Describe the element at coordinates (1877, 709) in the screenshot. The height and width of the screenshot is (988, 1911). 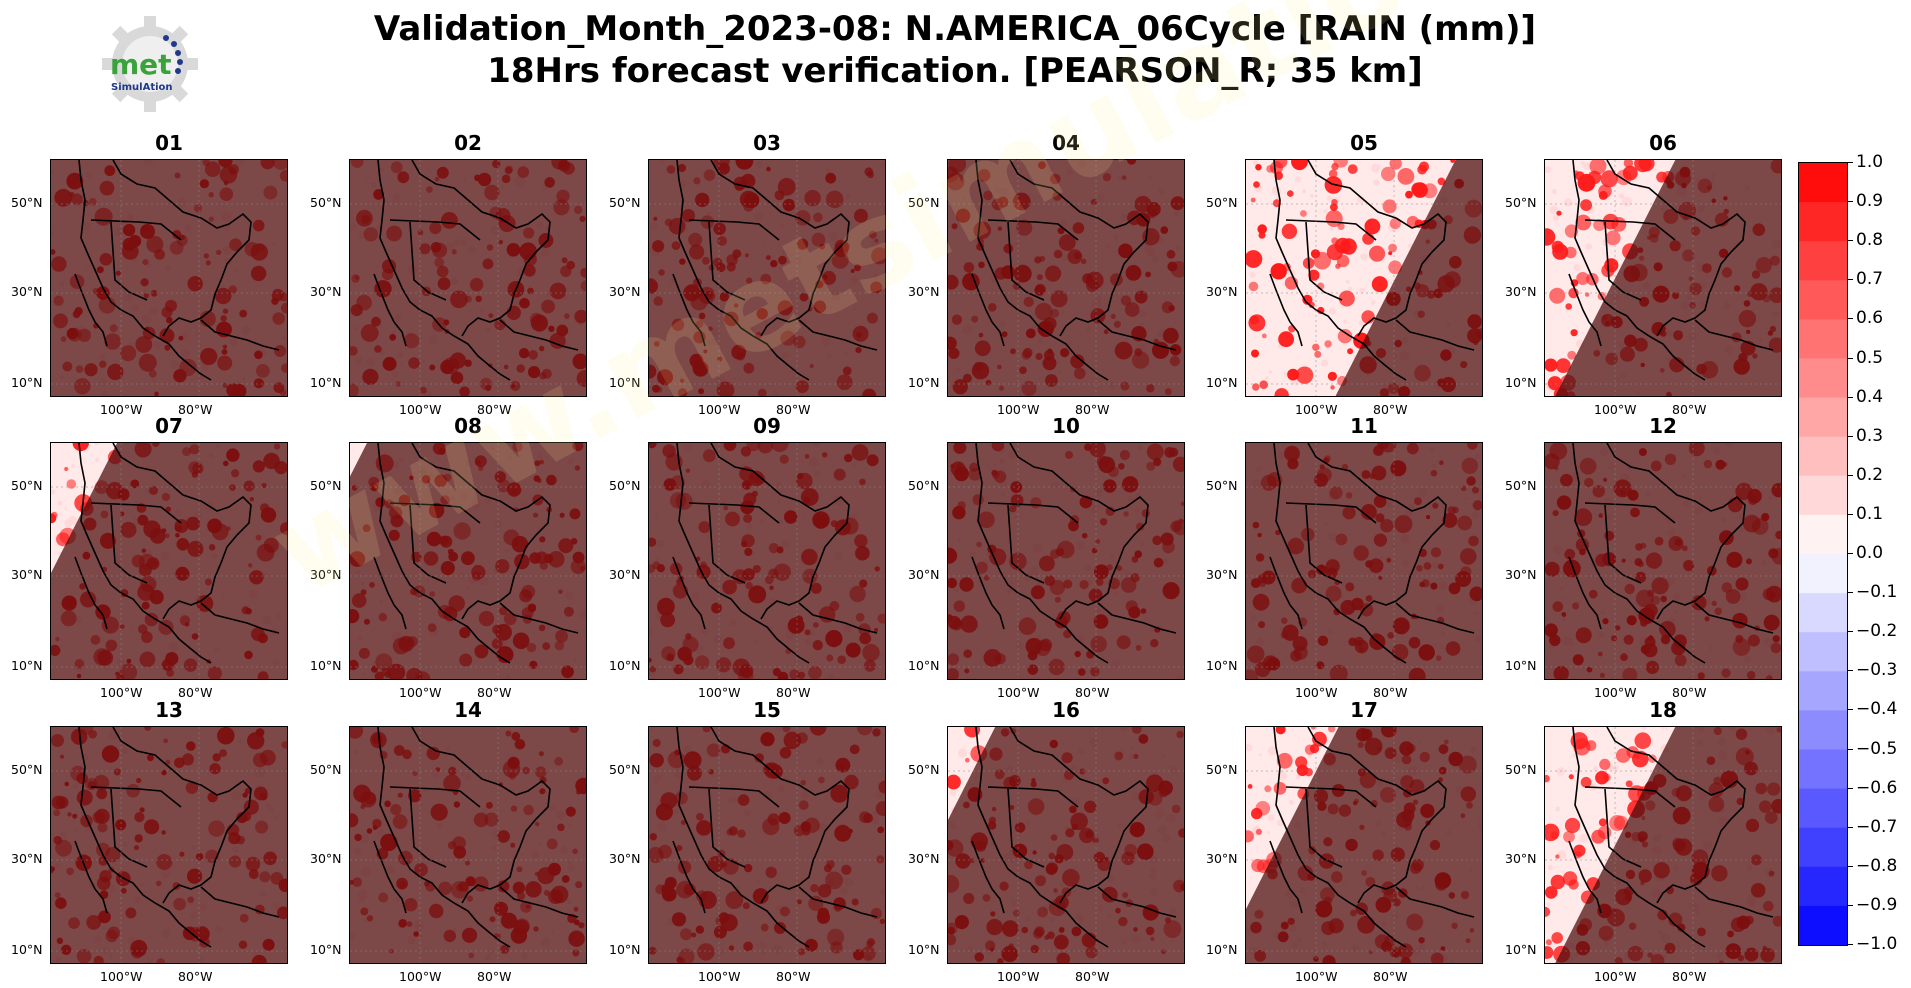
I see `colorbar-label: −0.4` at that location.